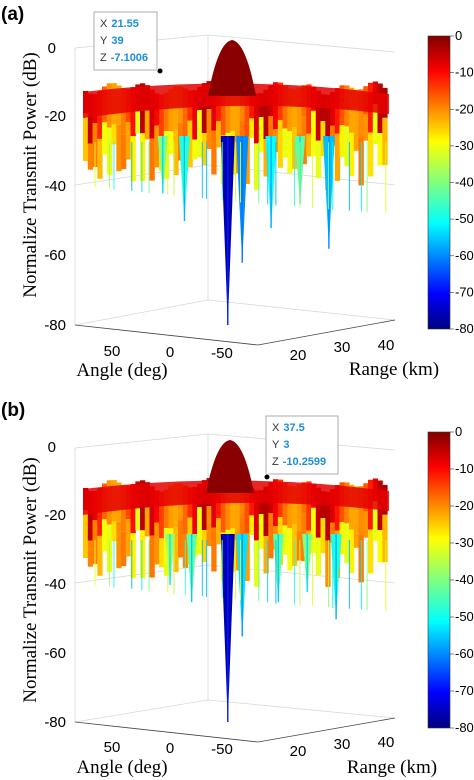 This screenshot has width=474, height=780. What do you see at coordinates (112, 747) in the screenshot?
I see `angle-tick-label: 50` at bounding box center [112, 747].